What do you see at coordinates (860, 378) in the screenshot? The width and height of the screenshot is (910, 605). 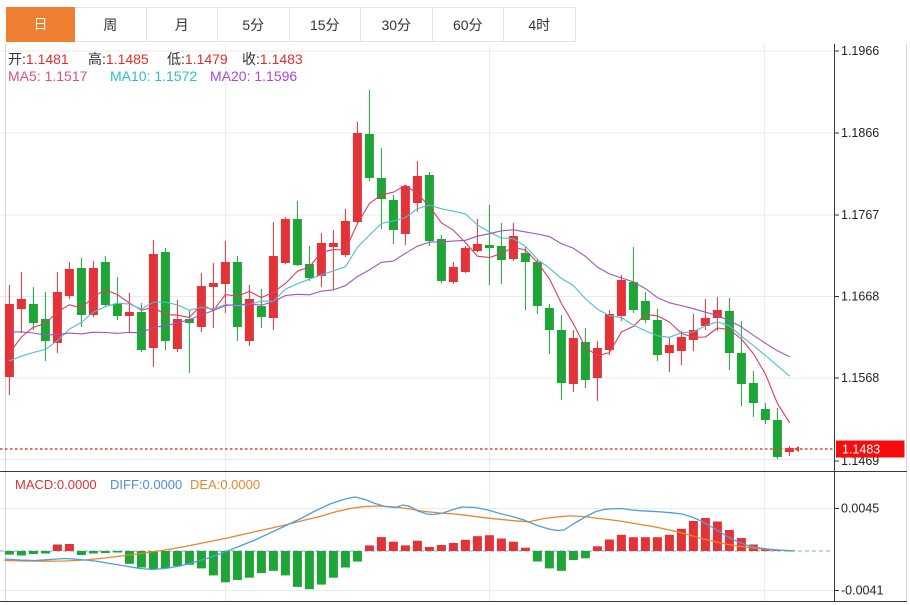 I see `svg-text: 1.1568` at bounding box center [860, 378].